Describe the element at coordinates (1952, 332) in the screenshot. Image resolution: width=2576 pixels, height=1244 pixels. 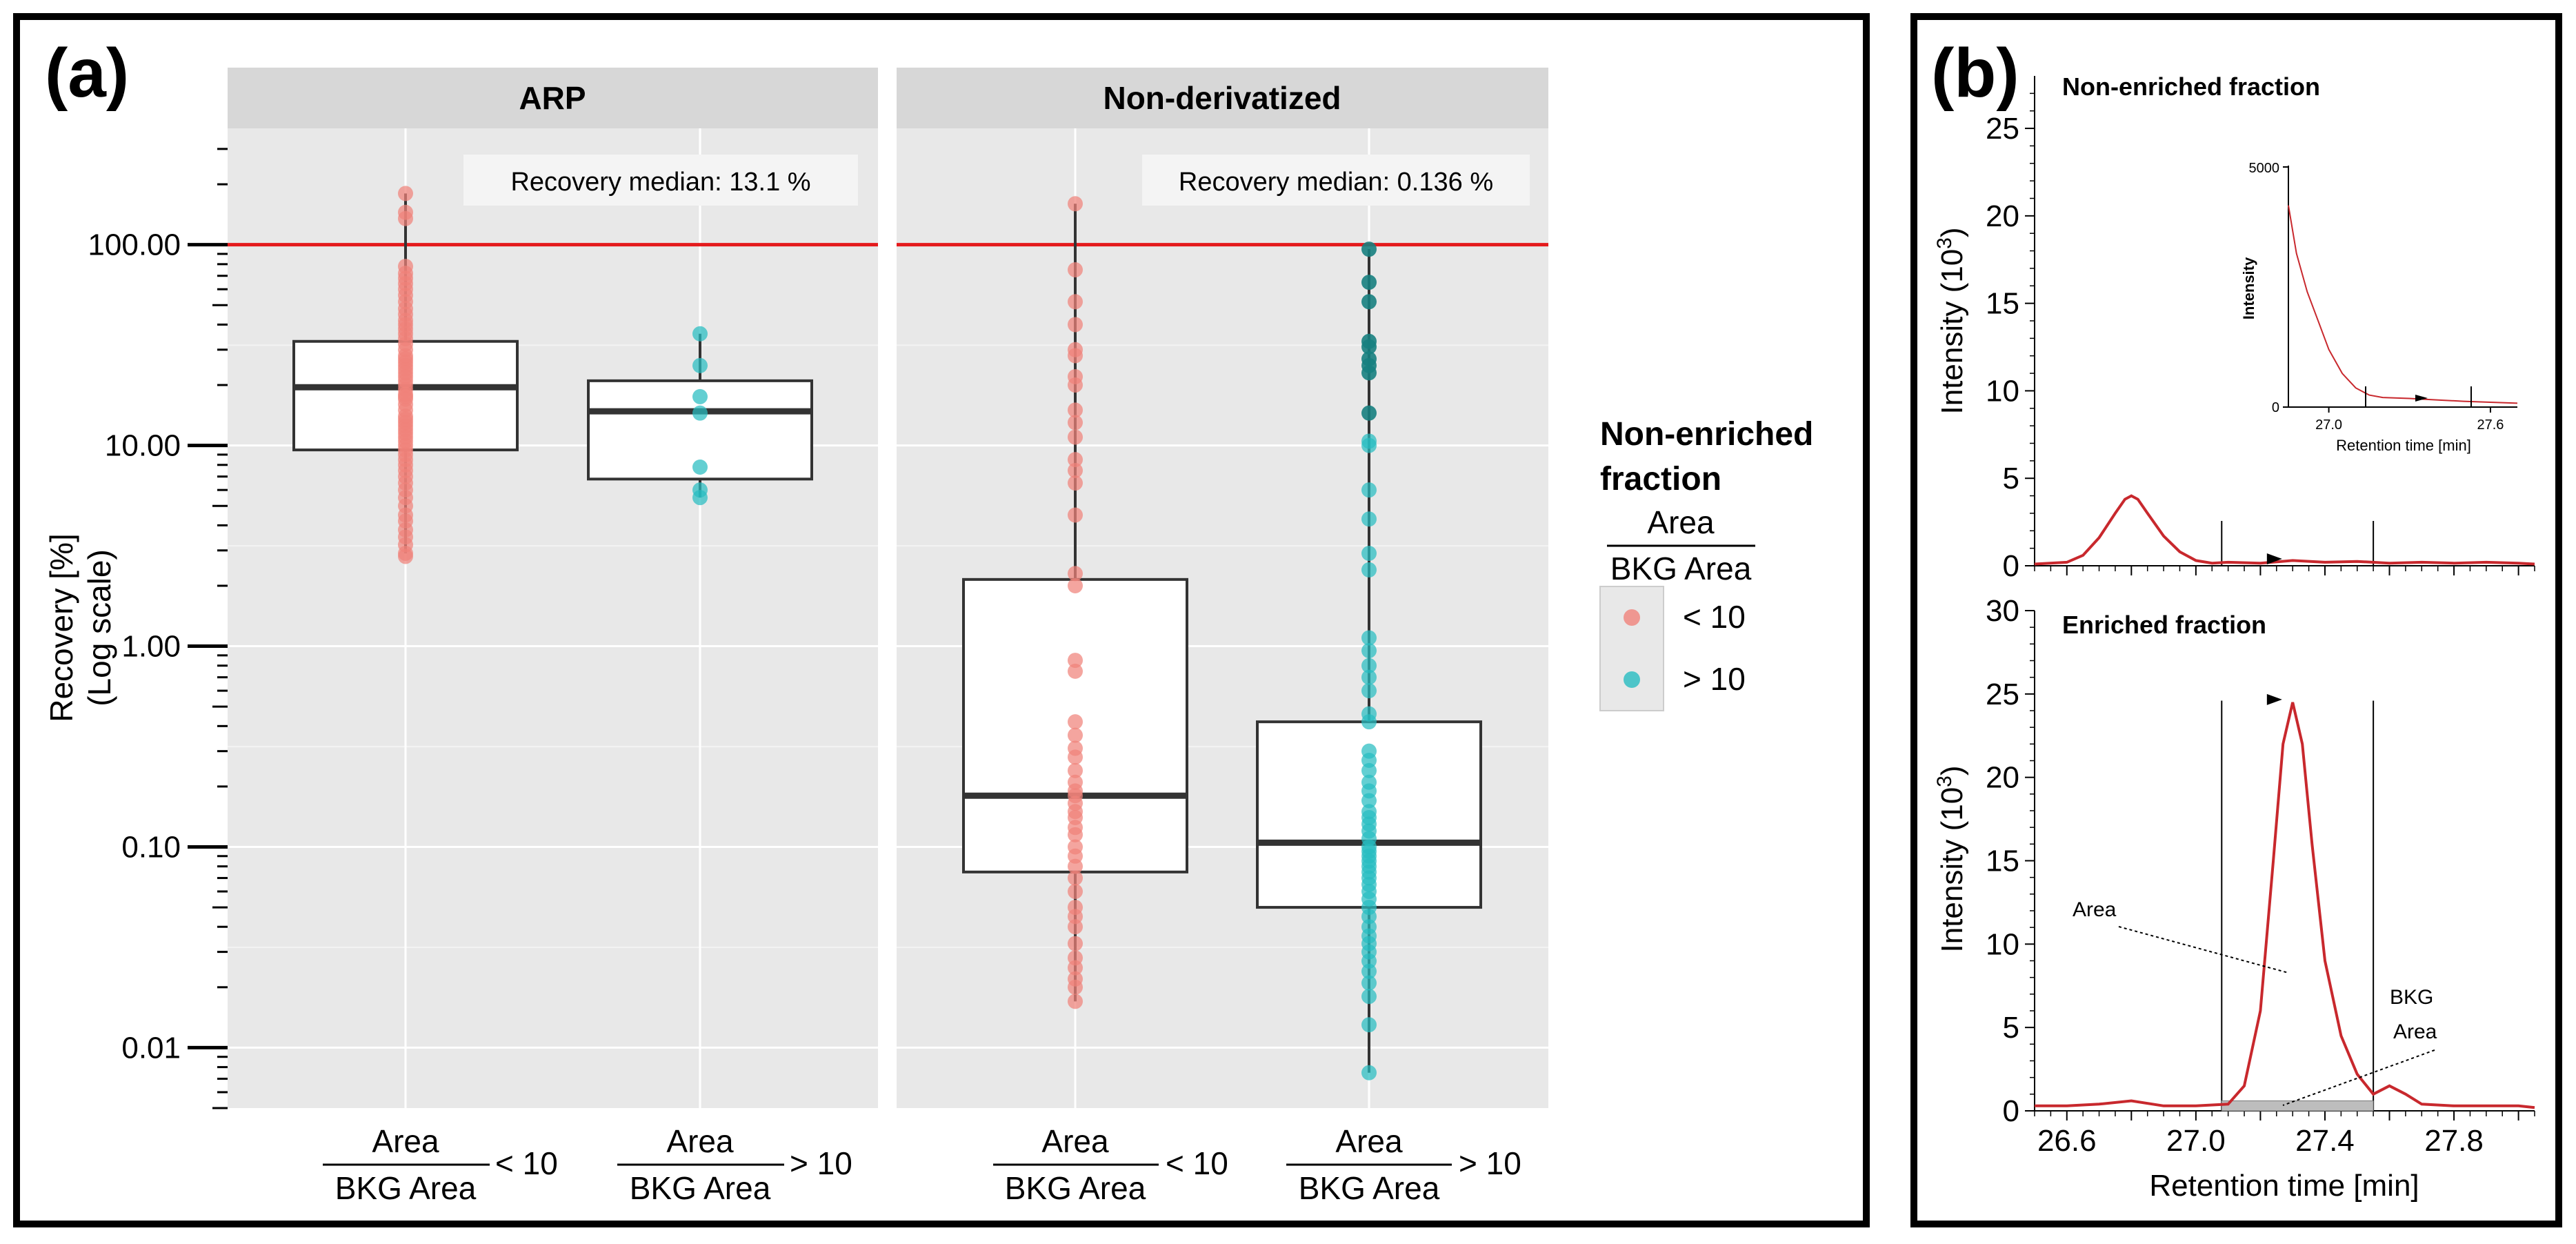
I see `top-y-axis-title-text: Intensity (10` at that location.